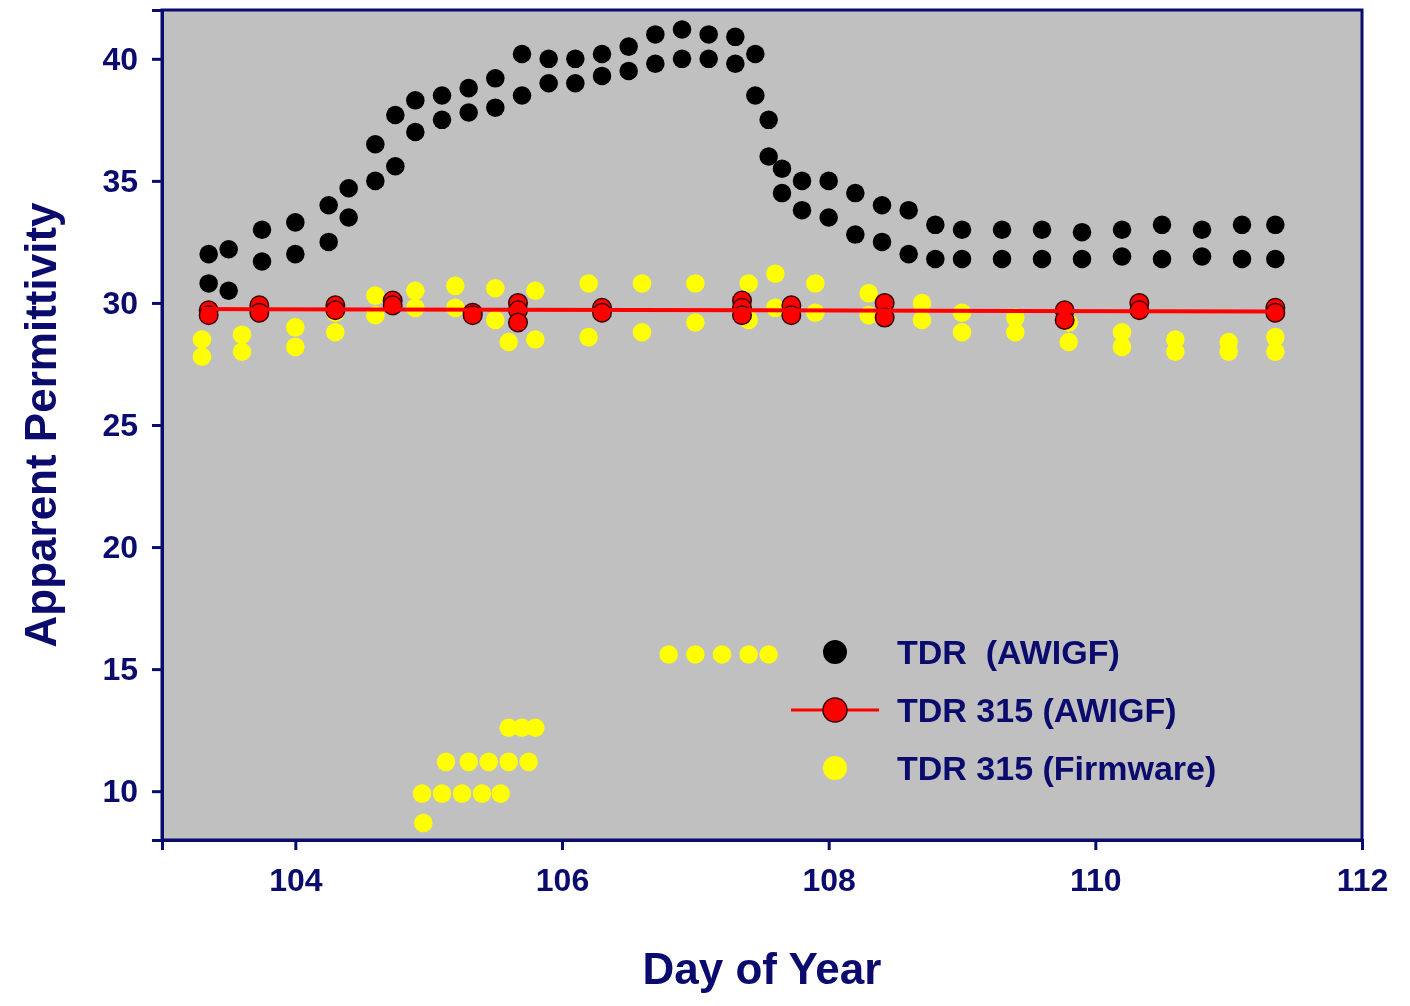 The height and width of the screenshot is (1006, 1410). Describe the element at coordinates (120, 302) in the screenshot. I see `y-tick-label: 30` at that location.